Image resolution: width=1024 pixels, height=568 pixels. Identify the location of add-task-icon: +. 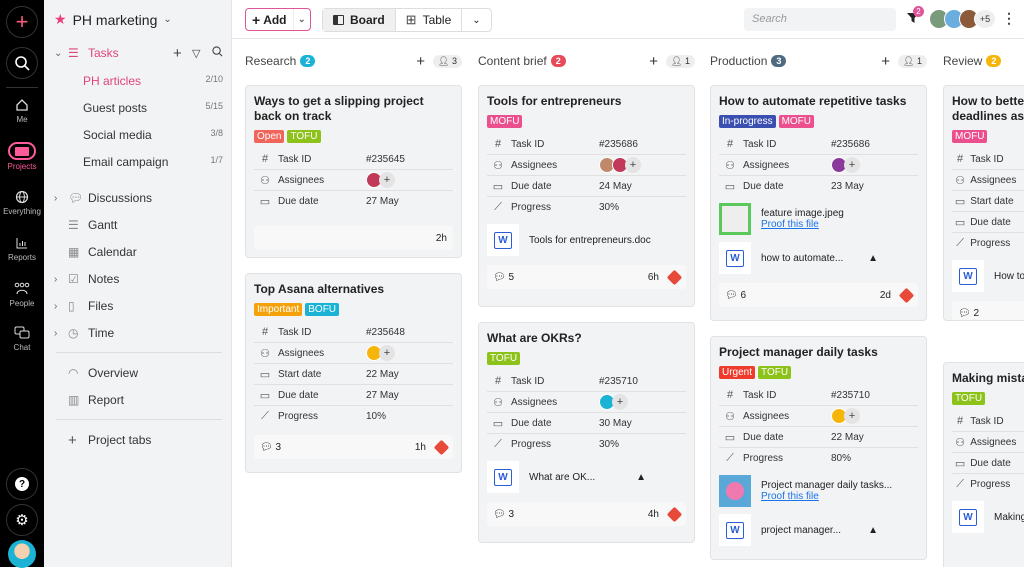
(177, 53).